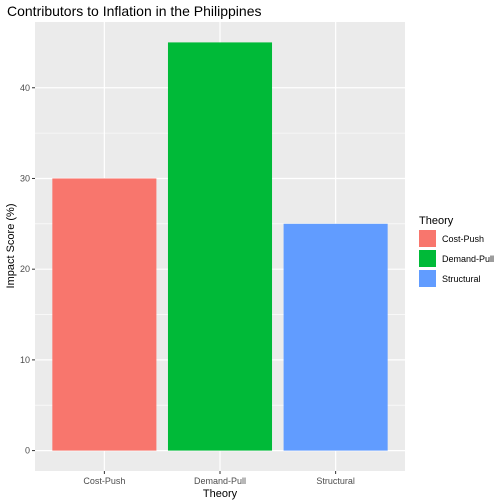 The width and height of the screenshot is (504, 504). Describe the element at coordinates (461, 279) in the screenshot. I see `legend-label: Structural` at that location.